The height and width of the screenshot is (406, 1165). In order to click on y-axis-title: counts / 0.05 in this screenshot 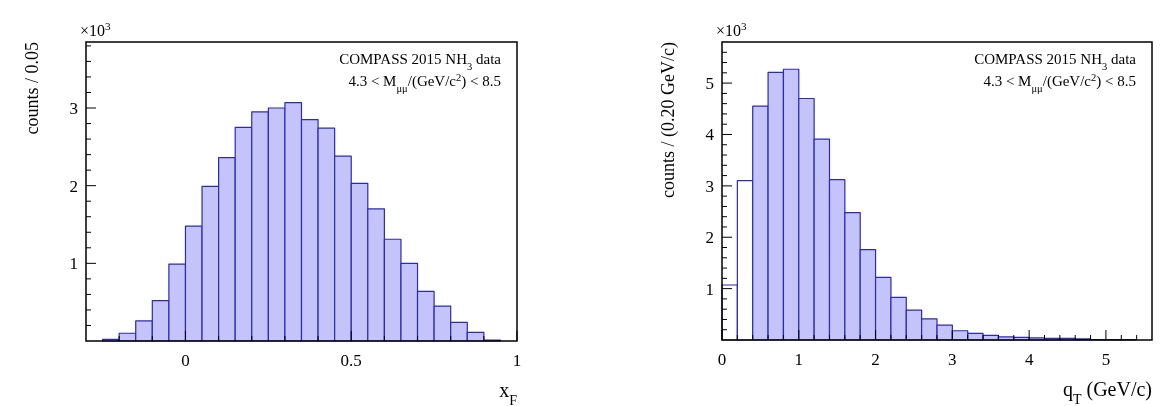, I will do `click(32, 88)`.